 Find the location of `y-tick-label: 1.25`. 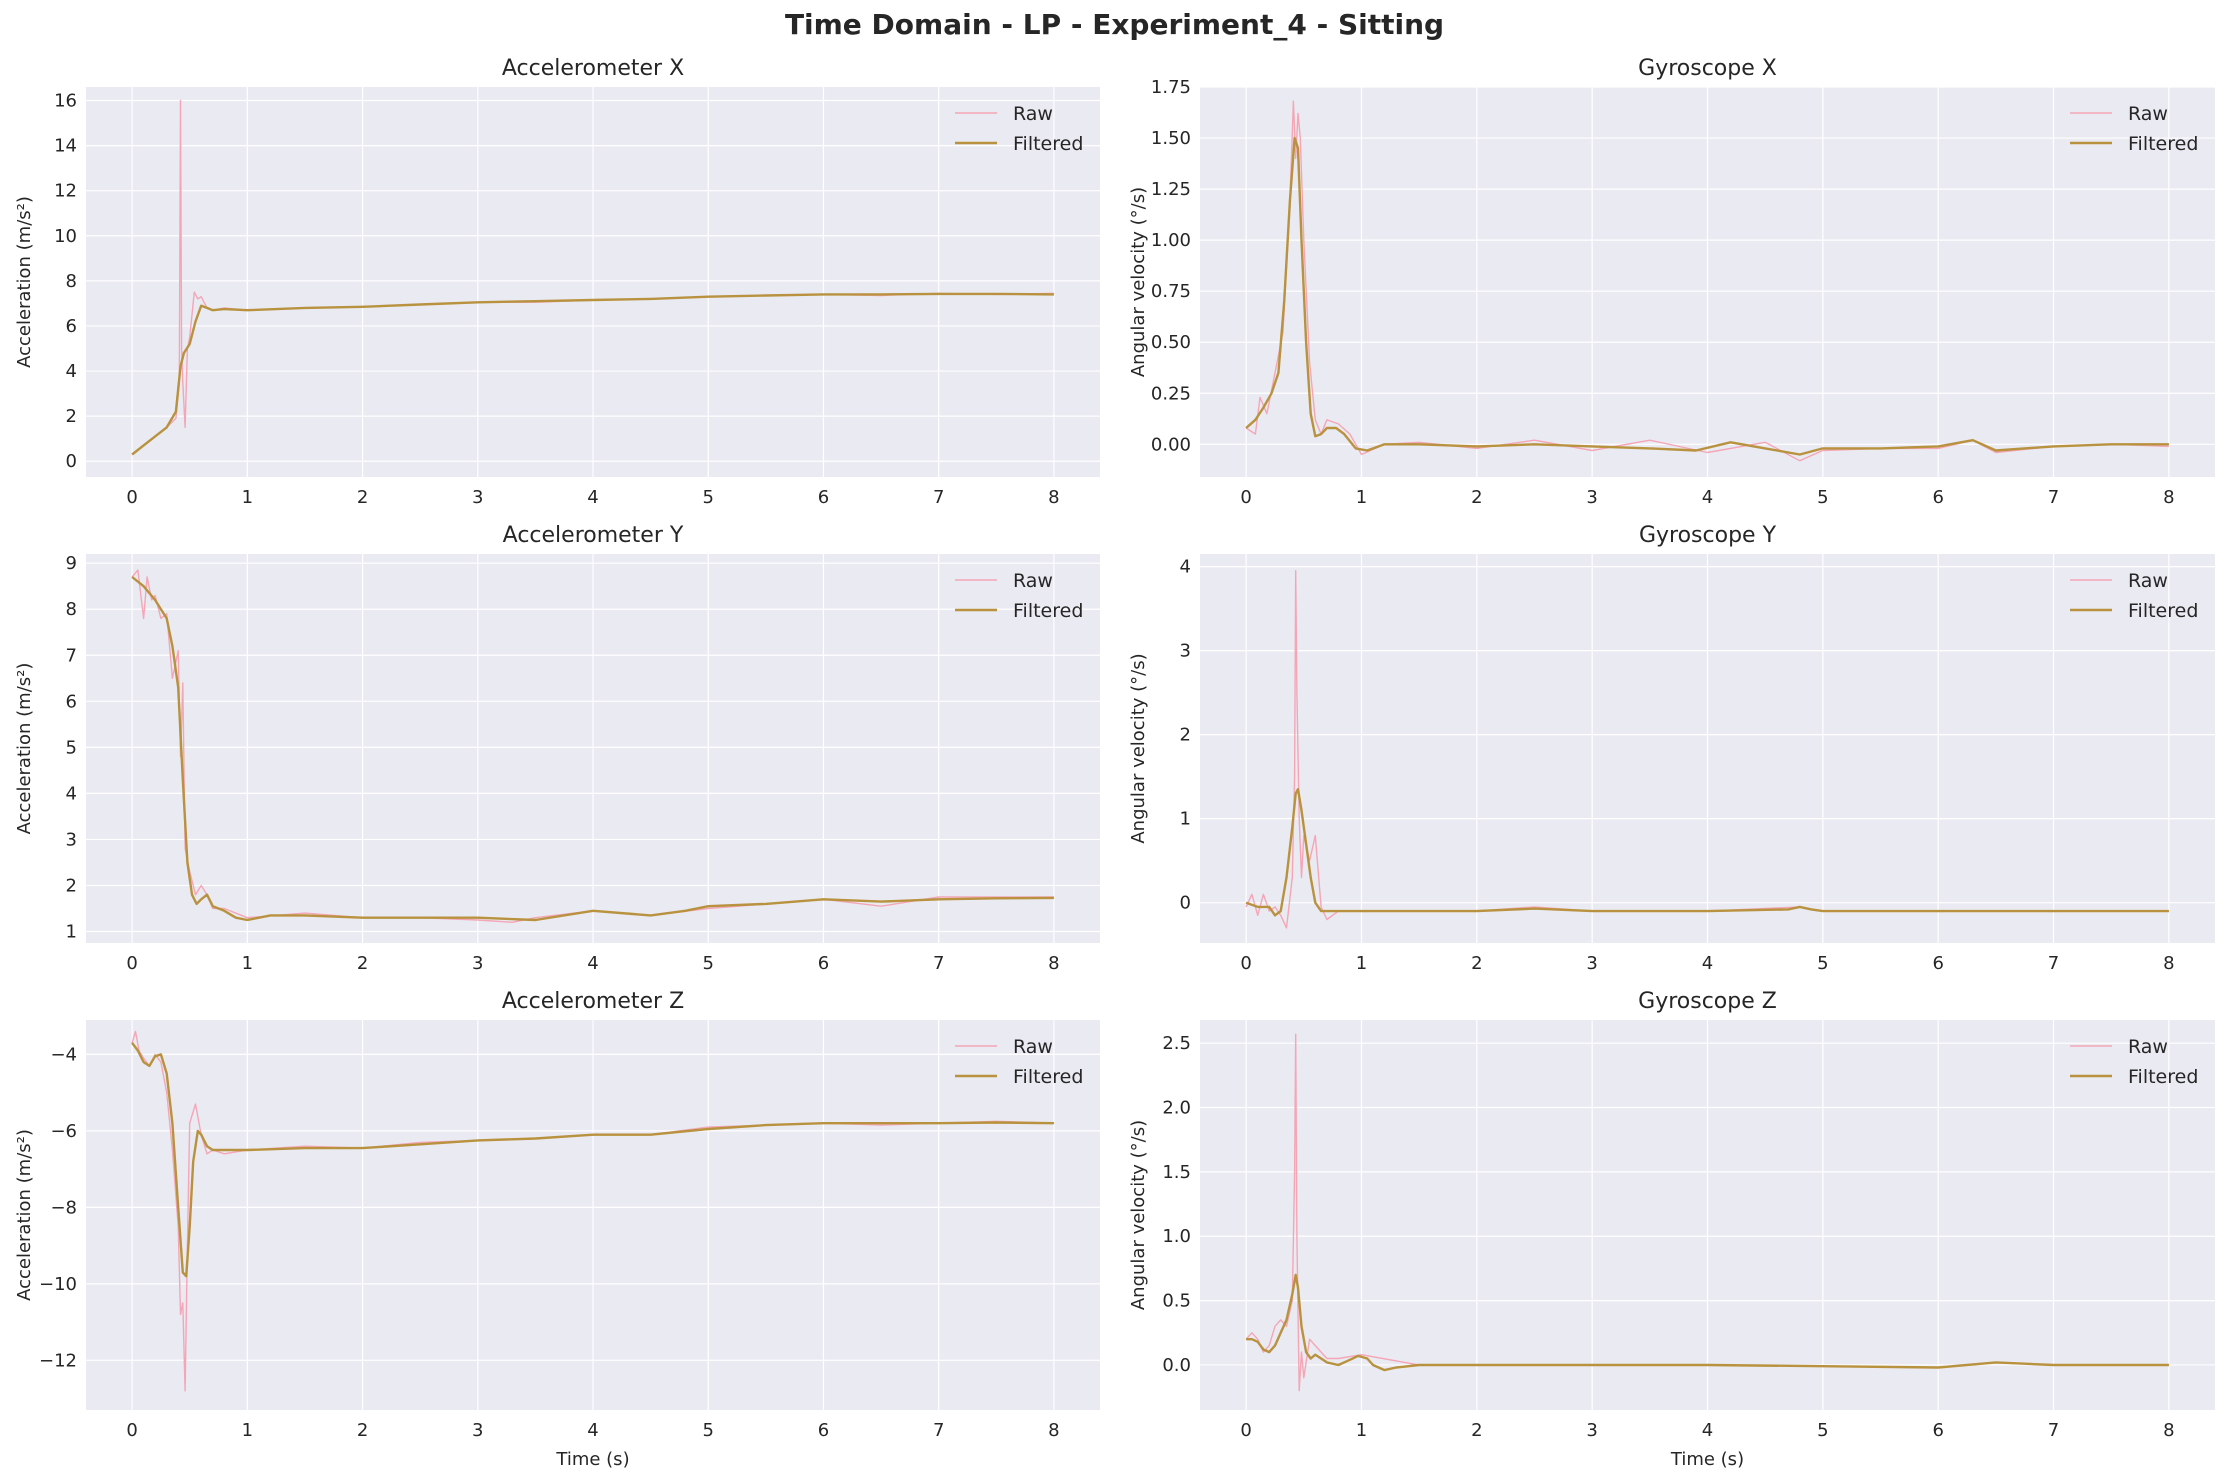

y-tick-label: 1.25 is located at coordinates (1171, 189).